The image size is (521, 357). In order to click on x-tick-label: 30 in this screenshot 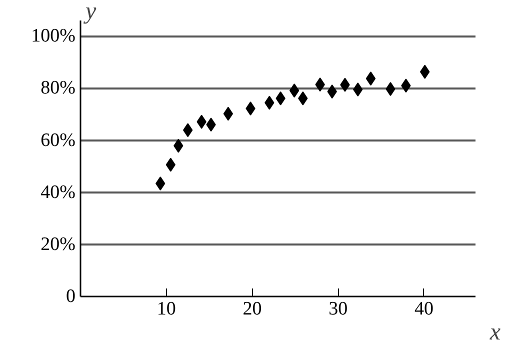, I will do `click(338, 309)`.